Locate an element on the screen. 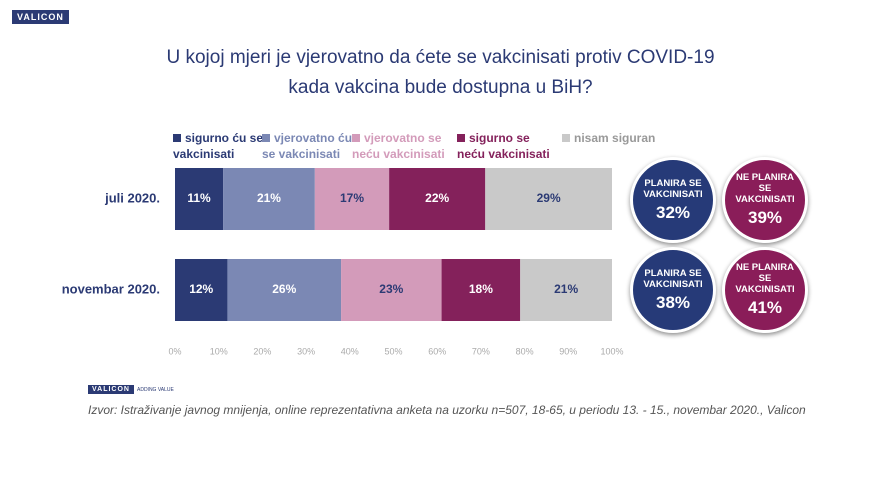  chart-title: kada vakcina bude dostupna u BiH? is located at coordinates (440, 87).